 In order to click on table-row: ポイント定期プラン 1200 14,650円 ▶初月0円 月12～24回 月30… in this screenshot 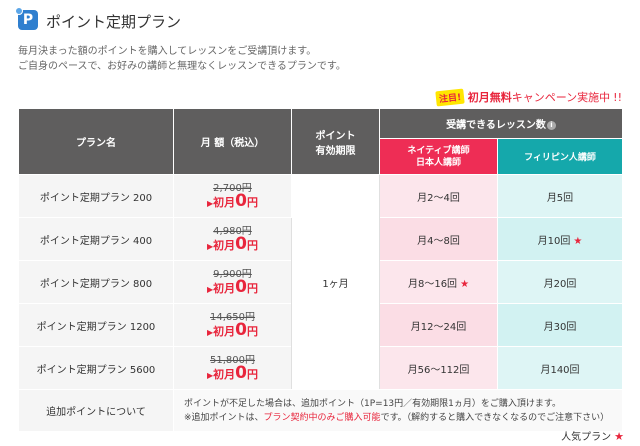, I will do `click(320, 325)`.